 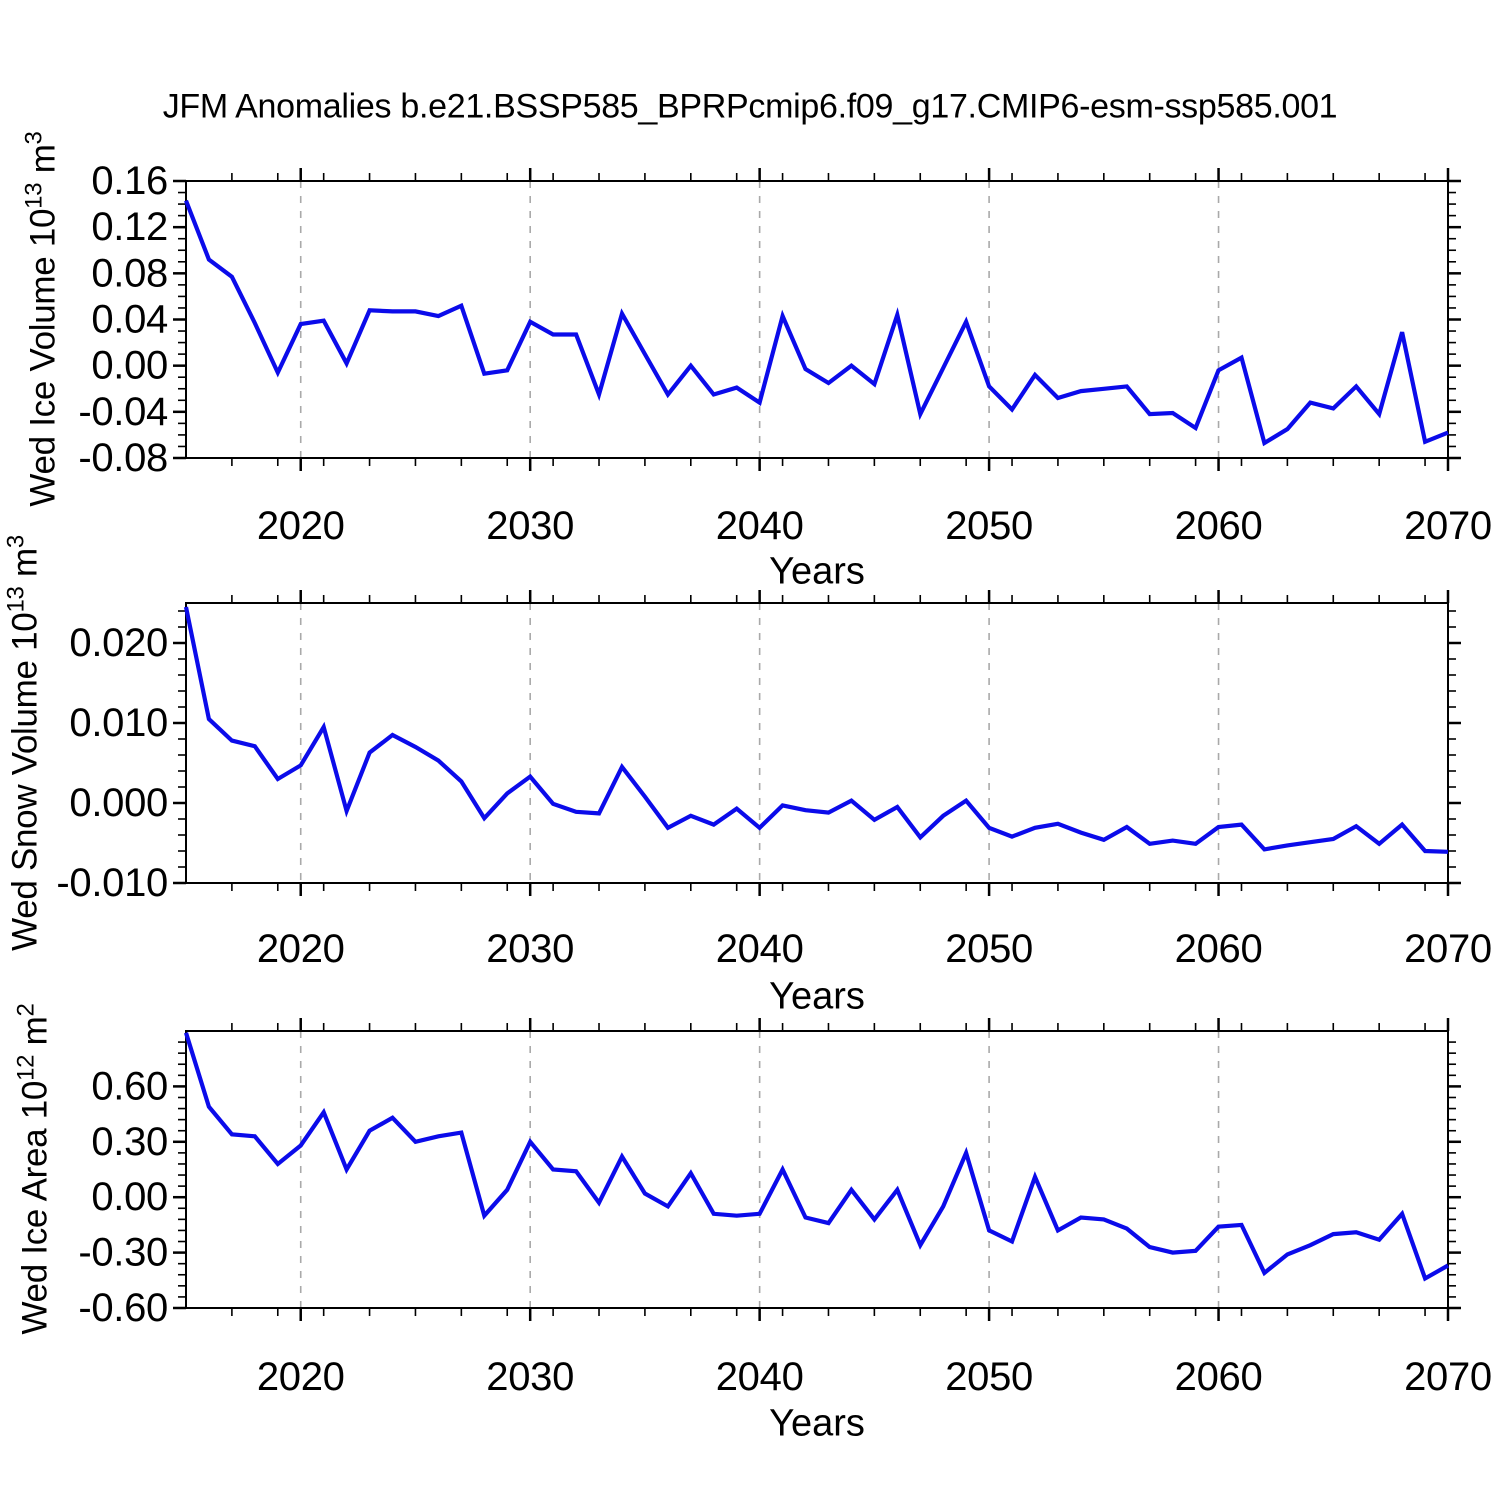 I want to click on y-tick-label: -0.010, so click(x=112, y=883).